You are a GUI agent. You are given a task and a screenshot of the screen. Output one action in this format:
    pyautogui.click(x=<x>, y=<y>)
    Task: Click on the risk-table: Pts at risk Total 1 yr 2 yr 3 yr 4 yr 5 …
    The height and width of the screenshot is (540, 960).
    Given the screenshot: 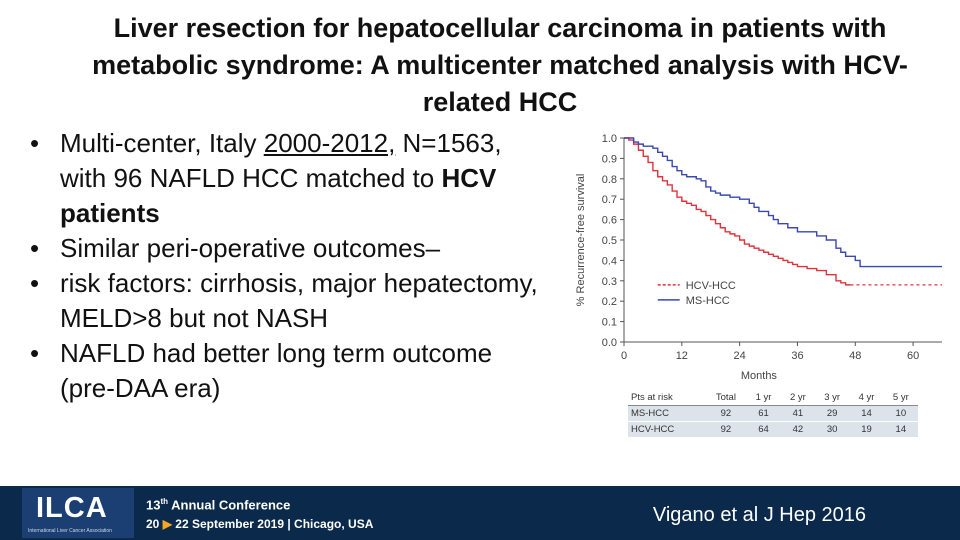 What is the action you would take?
    pyautogui.click(x=773, y=414)
    